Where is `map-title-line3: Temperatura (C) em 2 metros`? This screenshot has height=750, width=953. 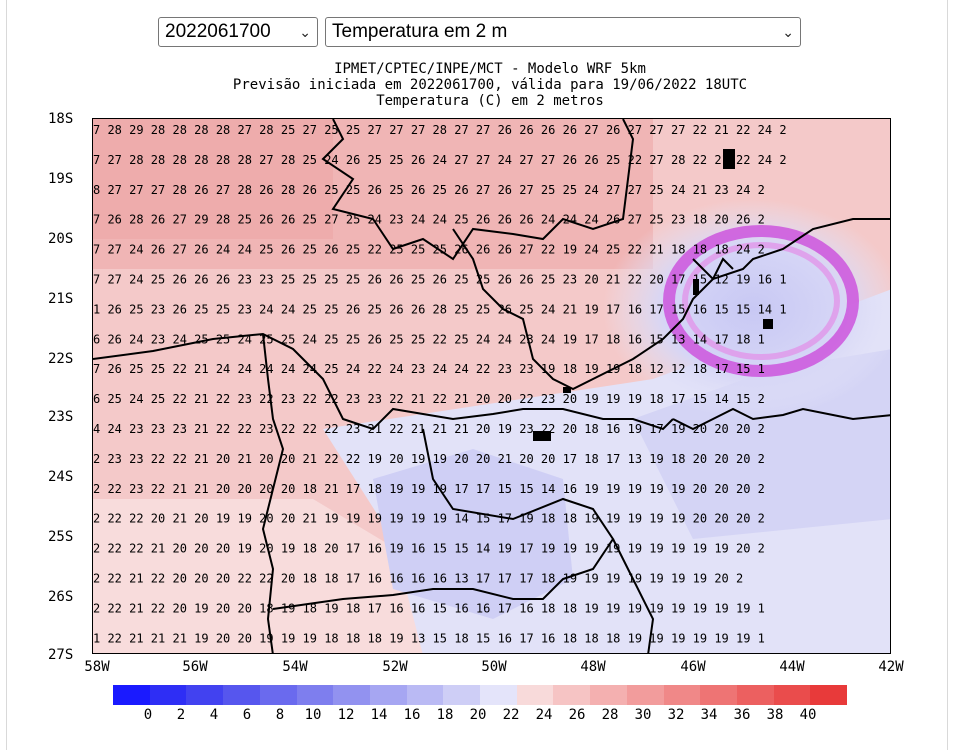 map-title-line3: Temperatura (C) em 2 metros is located at coordinates (490, 101).